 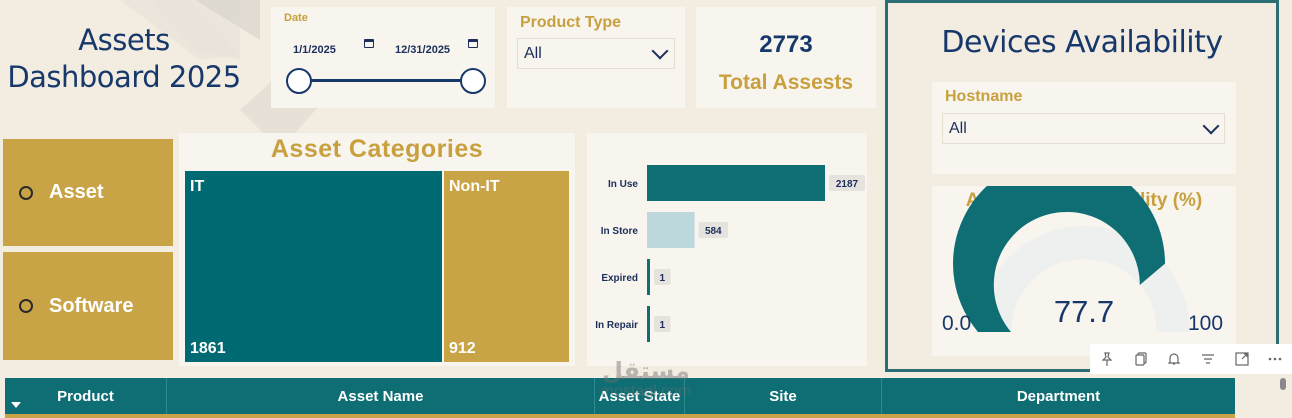 I want to click on software-nav-label: Software, so click(x=91, y=305).